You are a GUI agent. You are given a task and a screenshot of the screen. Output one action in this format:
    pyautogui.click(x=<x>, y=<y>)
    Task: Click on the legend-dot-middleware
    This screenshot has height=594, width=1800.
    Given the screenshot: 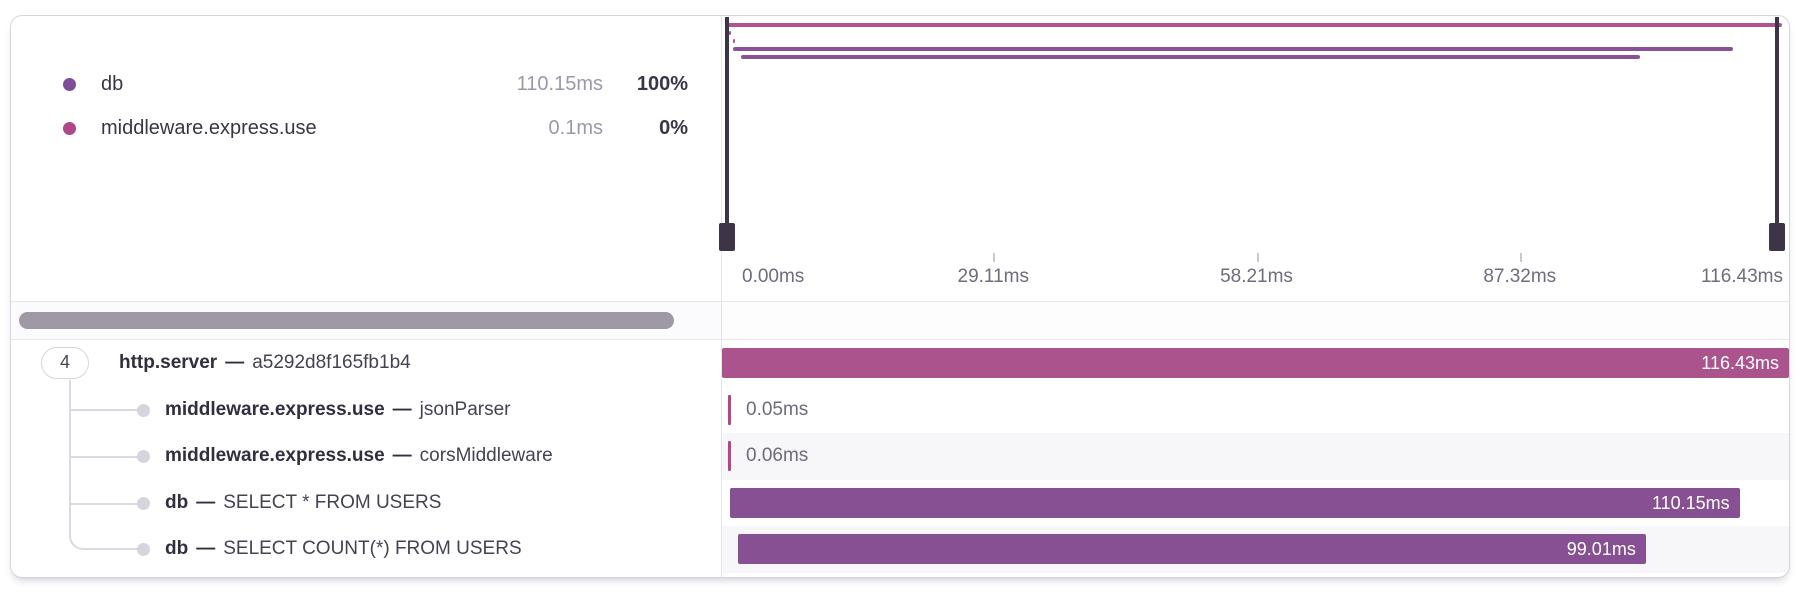 What is the action you would take?
    pyautogui.click(x=69, y=128)
    